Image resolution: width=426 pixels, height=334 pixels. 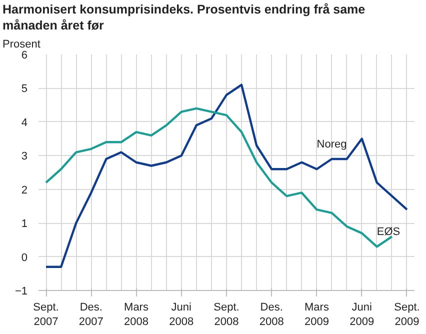 What do you see at coordinates (181, 315) in the screenshot?
I see `x-tick-label: Juni 2008` at bounding box center [181, 315].